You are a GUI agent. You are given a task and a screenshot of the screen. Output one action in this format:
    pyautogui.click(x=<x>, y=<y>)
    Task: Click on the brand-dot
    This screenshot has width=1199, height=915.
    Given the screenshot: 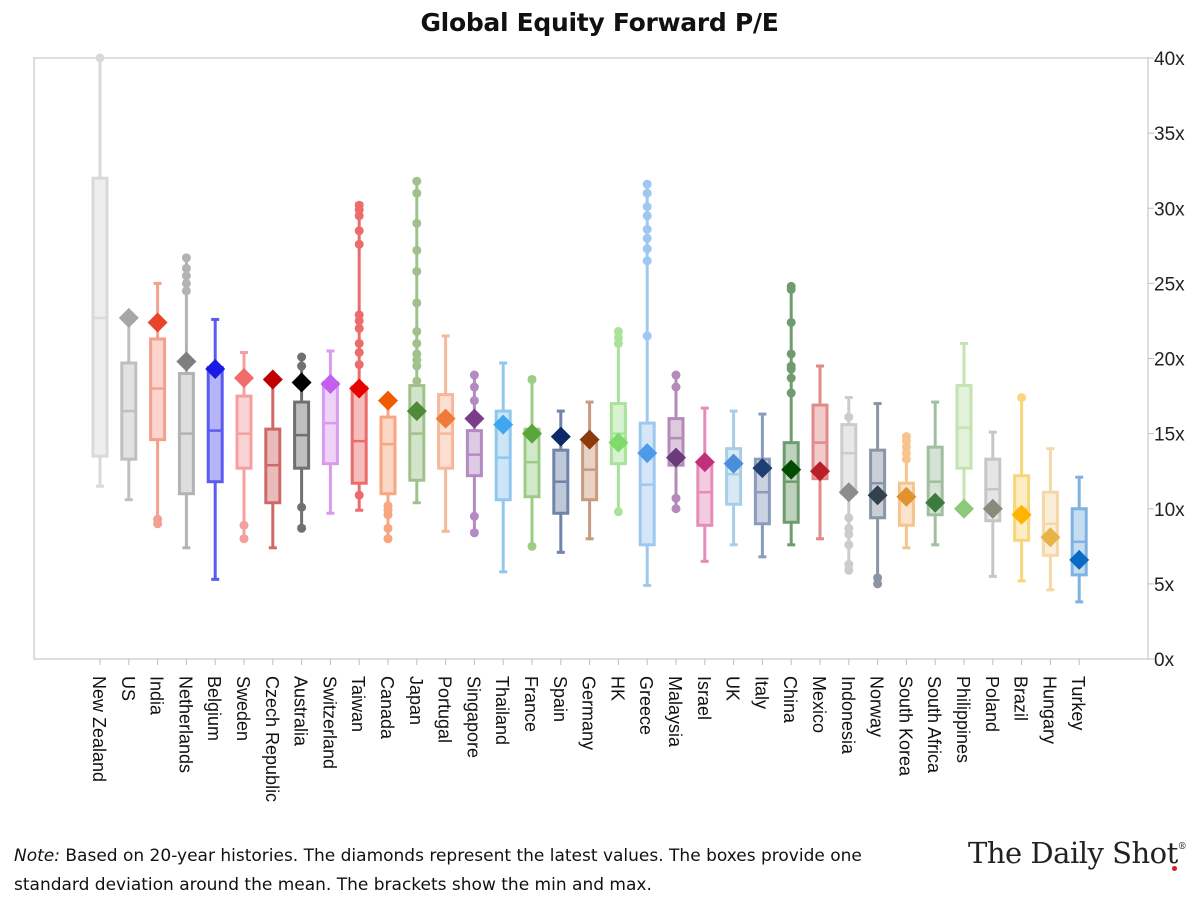 What is the action you would take?
    pyautogui.click(x=1174, y=868)
    